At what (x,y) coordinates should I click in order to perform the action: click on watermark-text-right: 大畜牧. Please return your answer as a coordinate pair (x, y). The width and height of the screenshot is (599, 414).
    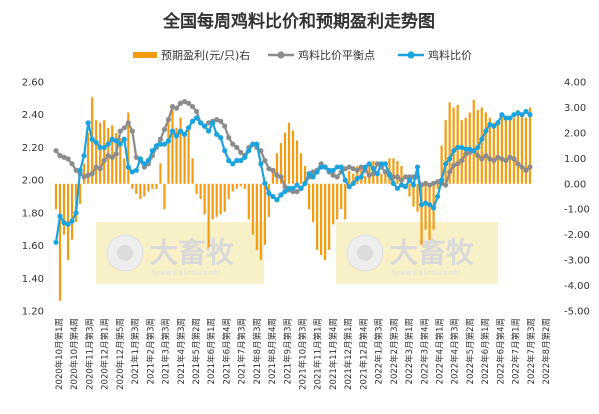
    Looking at the image, I should click on (432, 252).